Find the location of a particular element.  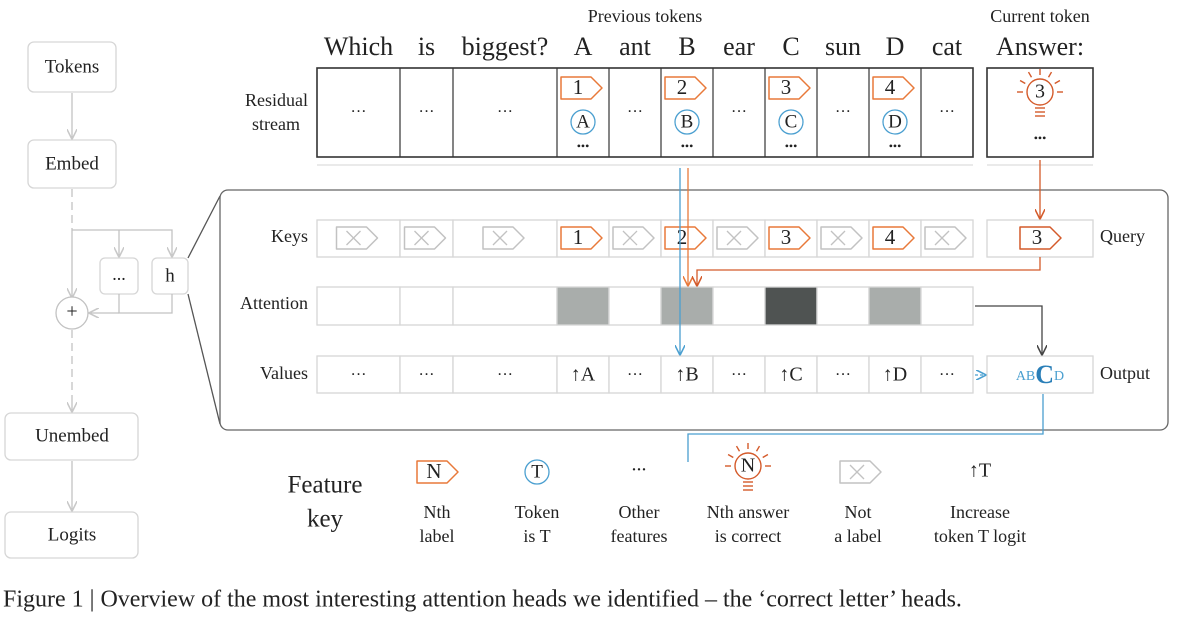

logits-box is located at coordinates (71, 535).